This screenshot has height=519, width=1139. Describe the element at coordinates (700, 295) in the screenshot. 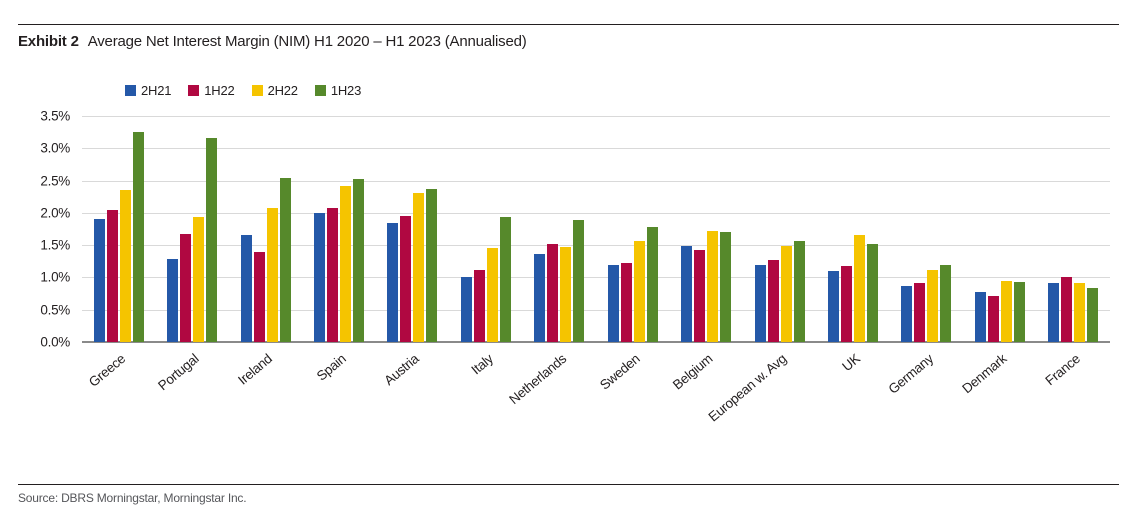

I see `bar-1H22-belgium` at that location.